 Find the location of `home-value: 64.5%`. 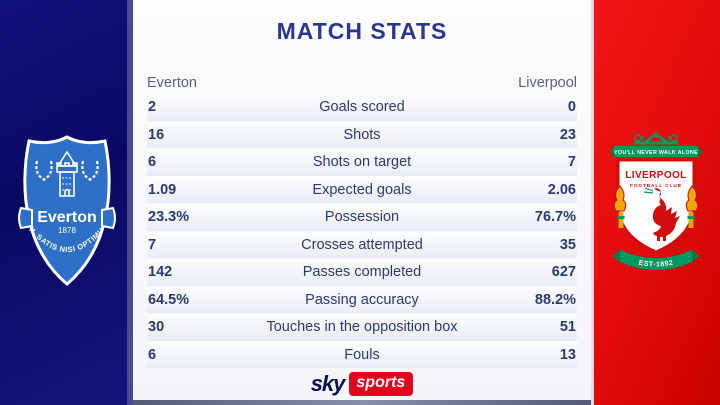

home-value: 64.5% is located at coordinates (169, 299).